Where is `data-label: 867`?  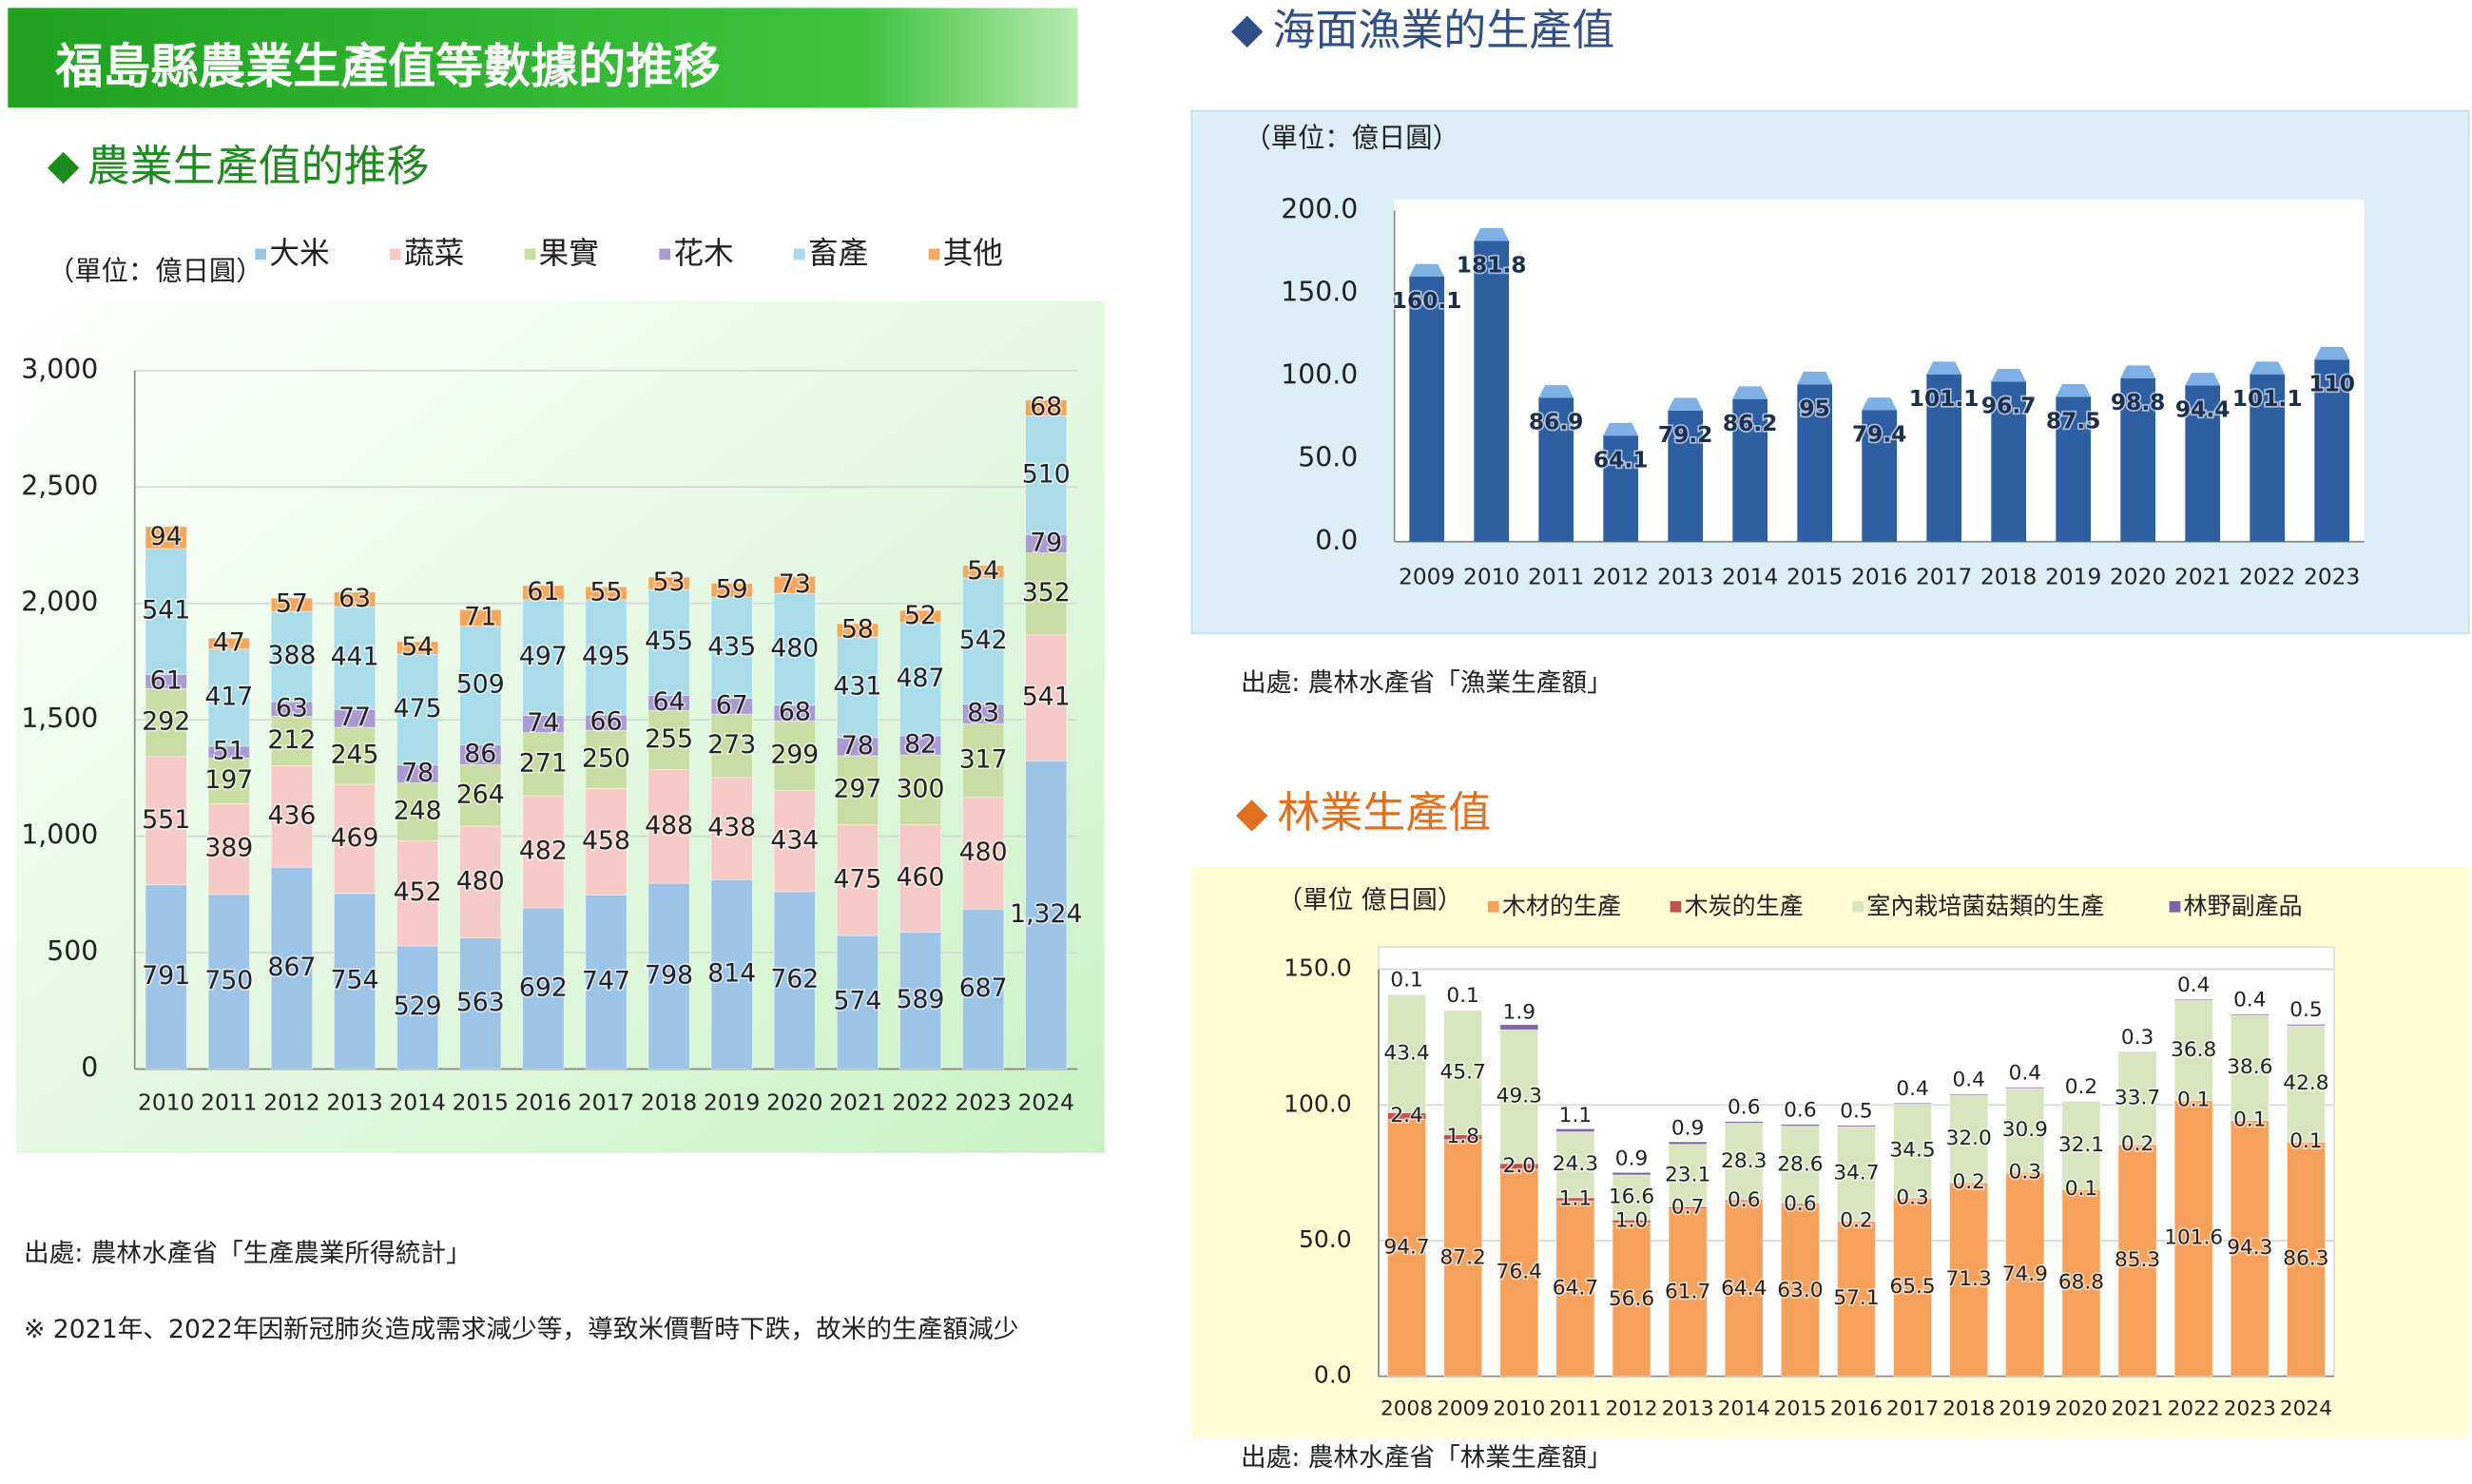
data-label: 867 is located at coordinates (291, 967).